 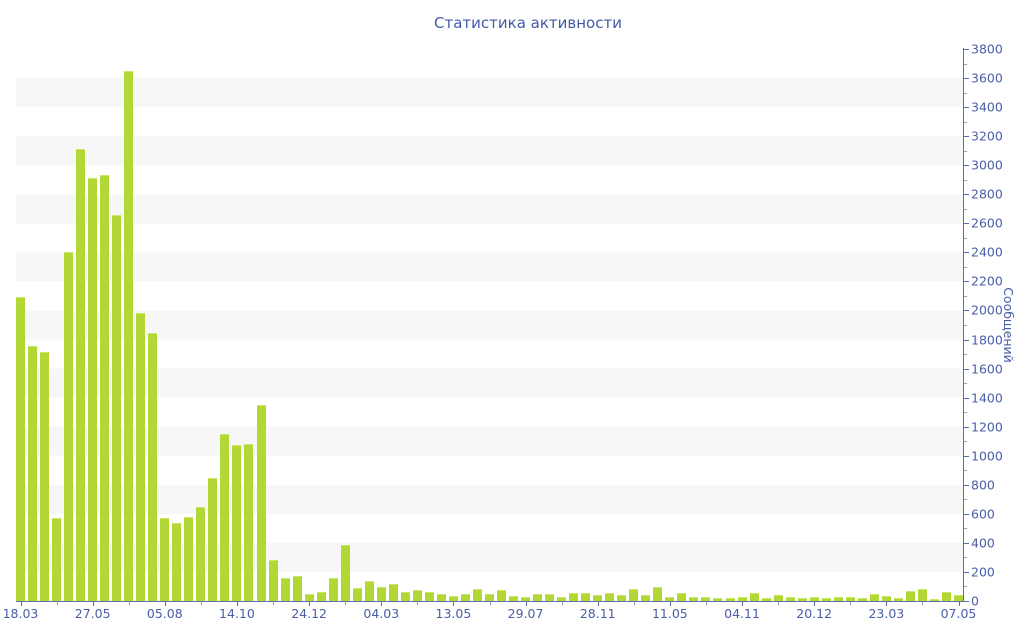 I want to click on x-axis-tick-label: 20.12, so click(x=814, y=613).